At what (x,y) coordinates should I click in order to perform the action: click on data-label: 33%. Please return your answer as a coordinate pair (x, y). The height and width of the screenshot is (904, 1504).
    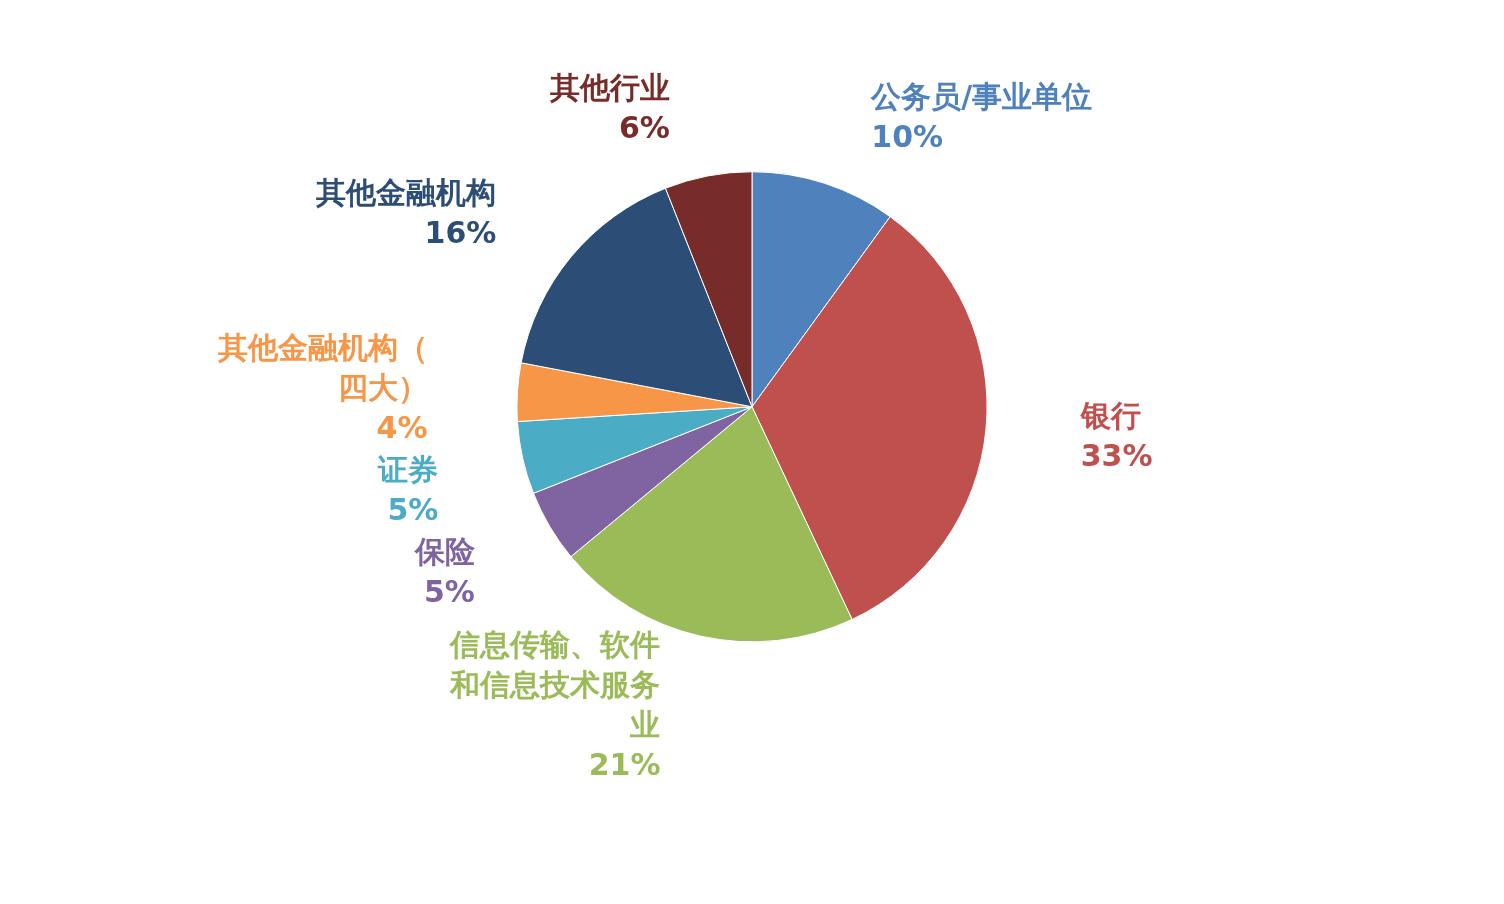
    Looking at the image, I should click on (1116, 456).